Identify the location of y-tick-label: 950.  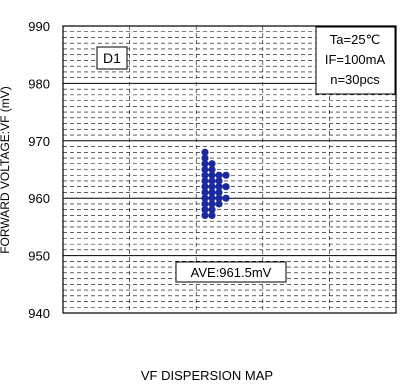
(39, 256).